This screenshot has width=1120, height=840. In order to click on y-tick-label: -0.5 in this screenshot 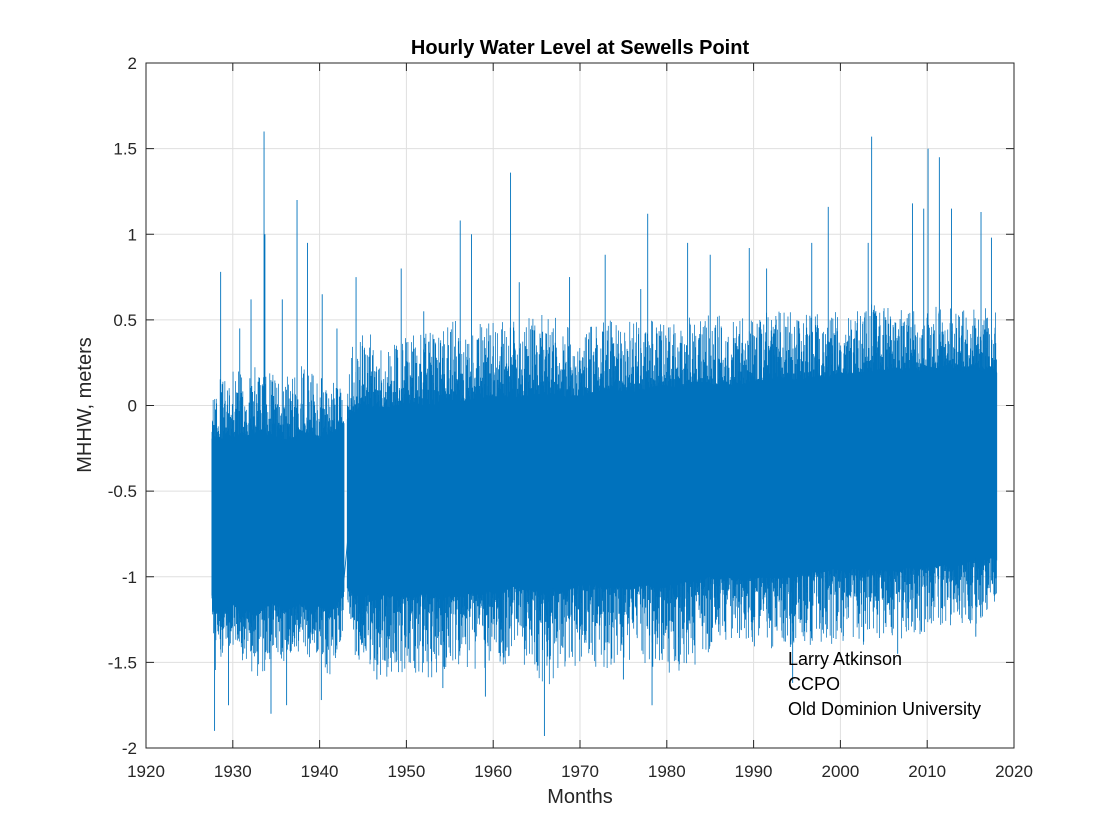, I will do `click(122, 491)`.